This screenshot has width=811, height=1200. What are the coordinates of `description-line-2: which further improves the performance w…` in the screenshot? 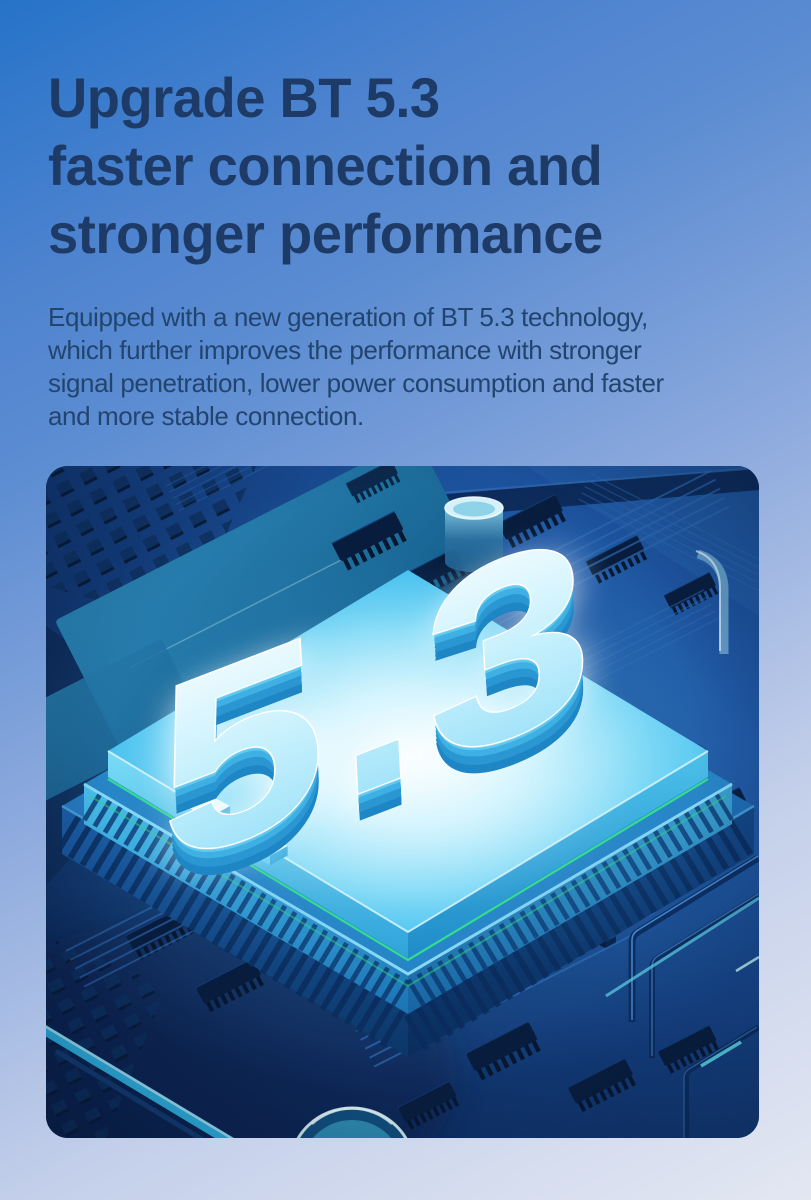 It's located at (345, 350).